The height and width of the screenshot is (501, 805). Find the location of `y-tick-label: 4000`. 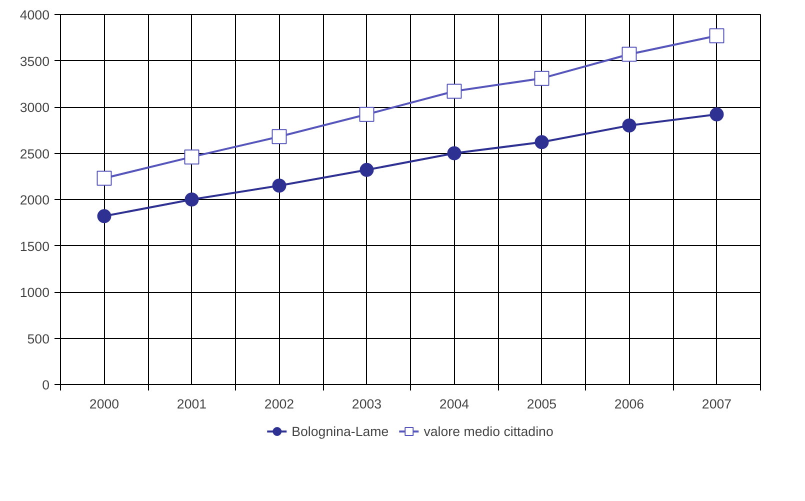

y-tick-label: 4000 is located at coordinates (35, 15).